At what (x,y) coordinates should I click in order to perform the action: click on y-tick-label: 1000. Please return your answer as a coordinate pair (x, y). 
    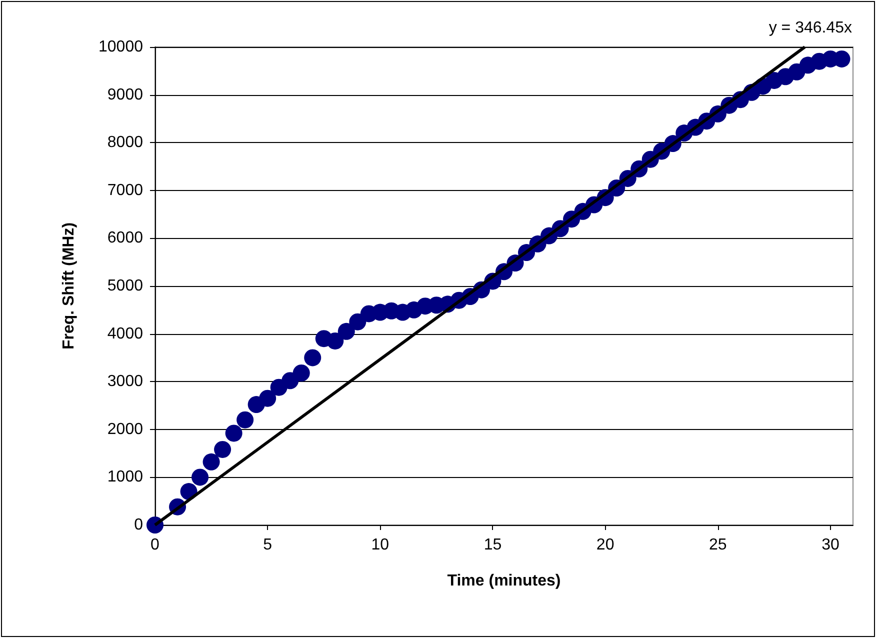
    Looking at the image, I should click on (125, 477).